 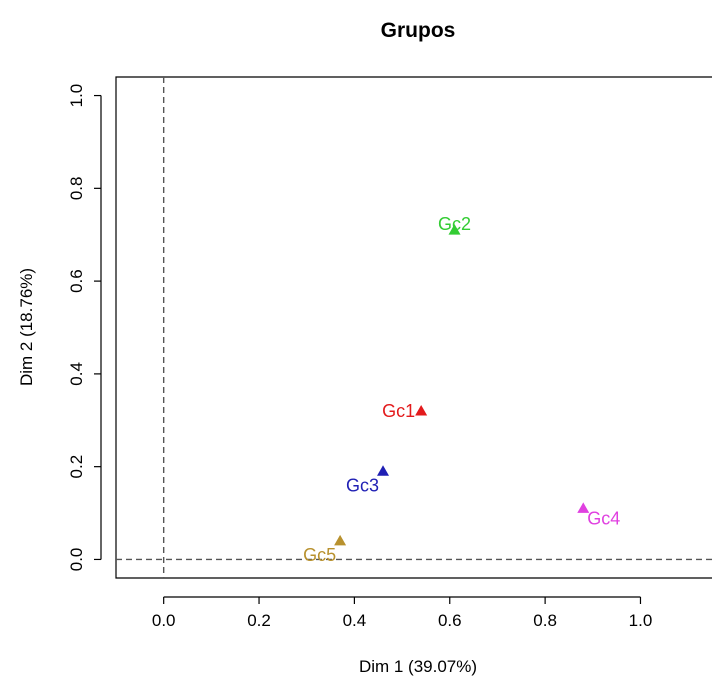 I want to click on data-label-gc2: Gc2, so click(x=454, y=224).